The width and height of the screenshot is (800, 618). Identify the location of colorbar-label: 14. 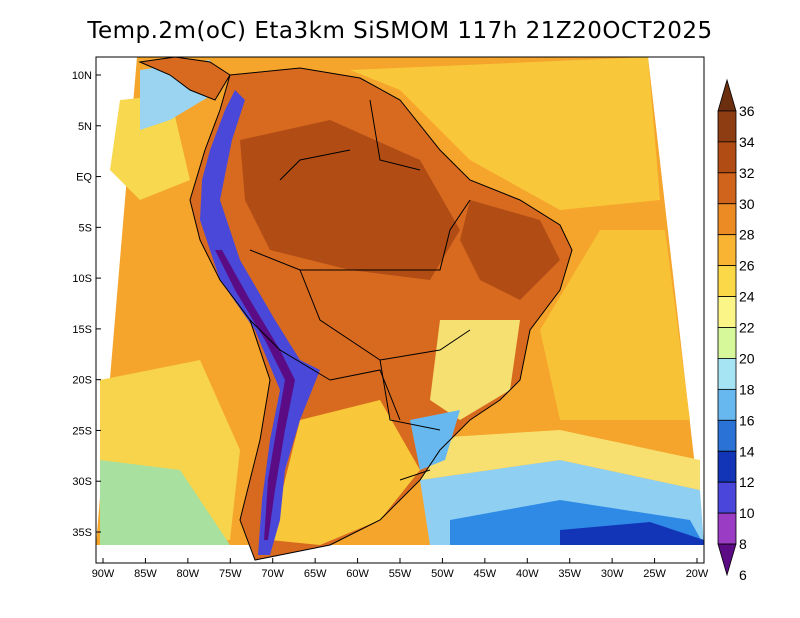
(747, 451).